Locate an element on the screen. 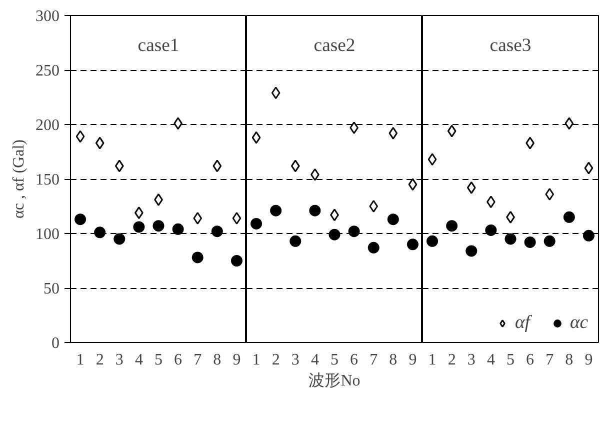 Image resolution: width=616 pixels, height=421 pixels. y-axis-title: αc , αf (Gal) is located at coordinates (19, 179).